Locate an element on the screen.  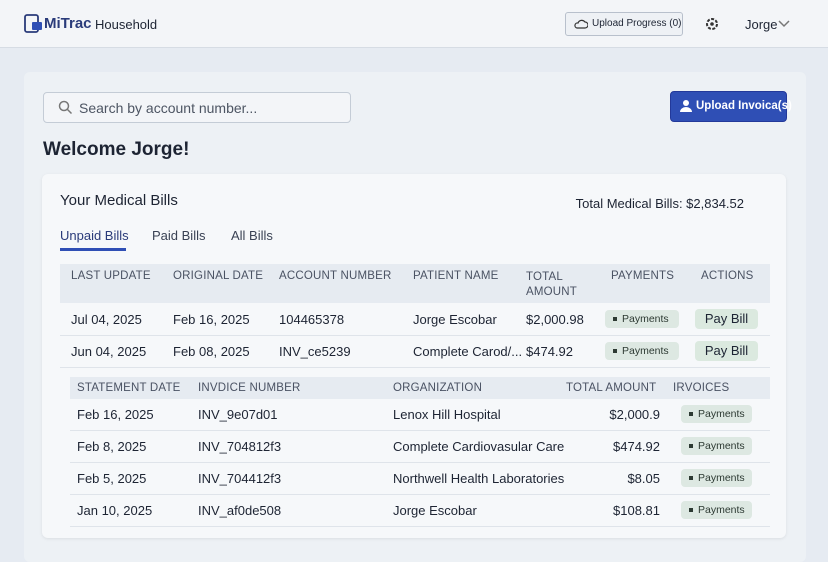
cell: INV_9e07d01 is located at coordinates (238, 414).